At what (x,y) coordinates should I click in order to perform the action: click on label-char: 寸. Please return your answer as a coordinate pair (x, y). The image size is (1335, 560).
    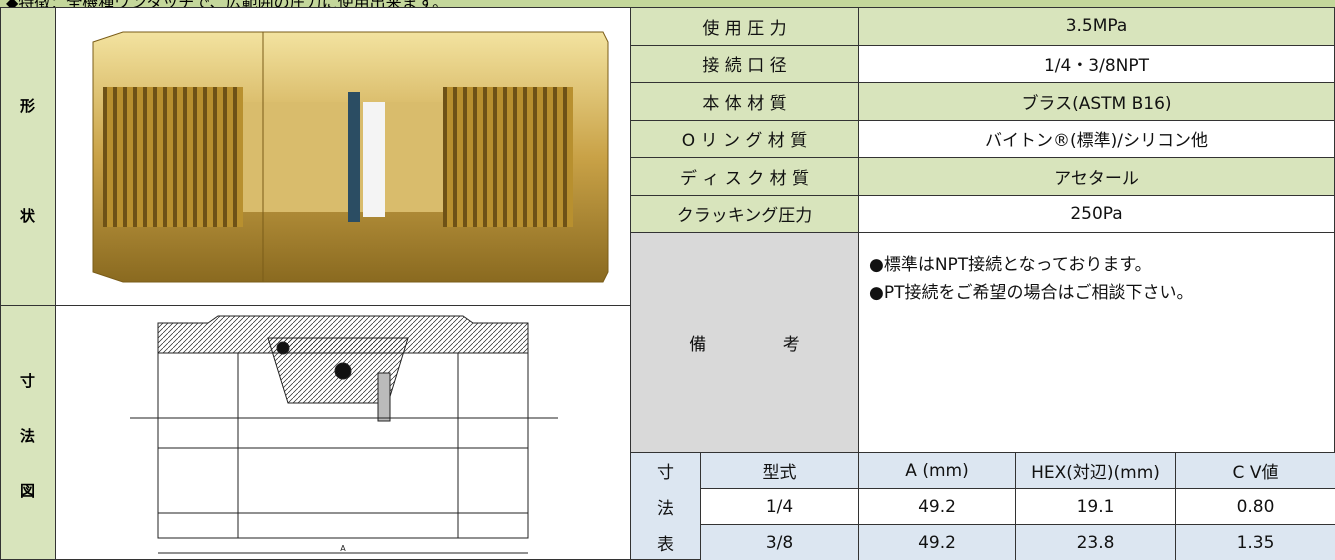
    Looking at the image, I should click on (28, 381).